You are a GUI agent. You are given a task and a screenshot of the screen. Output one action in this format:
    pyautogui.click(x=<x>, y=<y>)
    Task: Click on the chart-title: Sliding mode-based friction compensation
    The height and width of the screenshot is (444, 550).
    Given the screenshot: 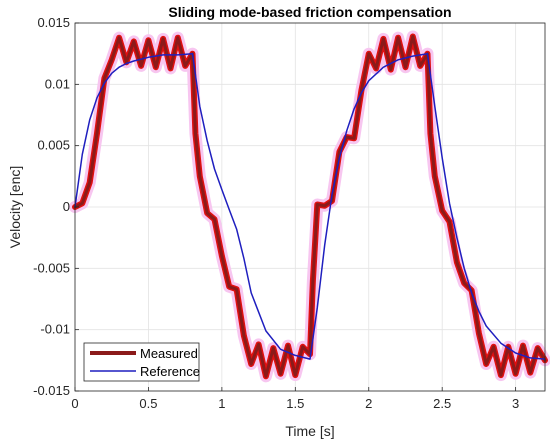 What is the action you would take?
    pyautogui.click(x=309, y=12)
    